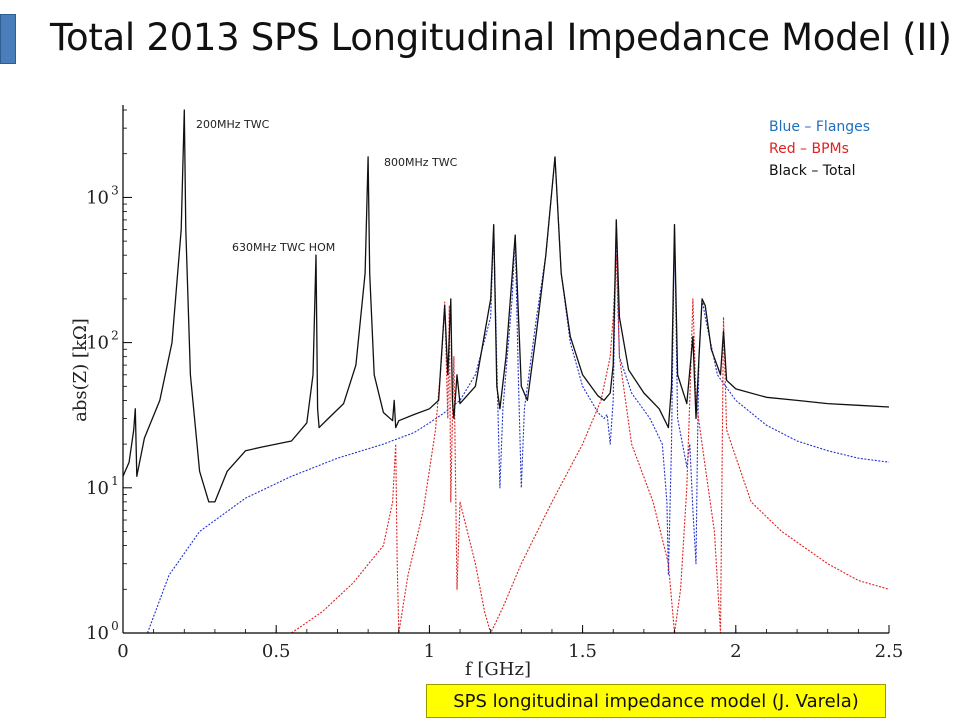 Image resolution: width=960 pixels, height=720 pixels. What do you see at coordinates (820, 127) in the screenshot?
I see `legend-item-flanges: Blue – Flanges` at bounding box center [820, 127].